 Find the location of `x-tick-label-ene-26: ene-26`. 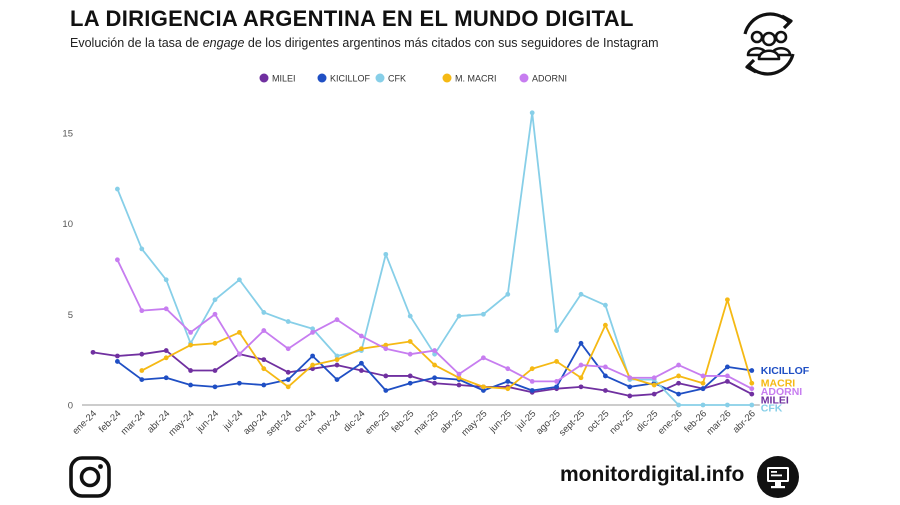

x-tick-label-ene-26: ene-26 is located at coordinates (670, 422).